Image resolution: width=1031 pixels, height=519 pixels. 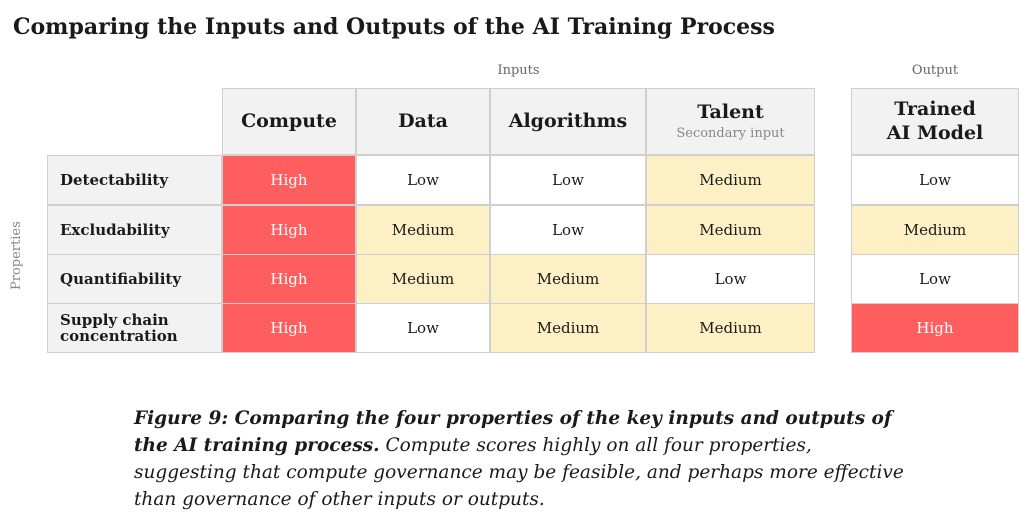 What do you see at coordinates (134, 328) in the screenshot?
I see `row-label: Supply chain concentration` at bounding box center [134, 328].